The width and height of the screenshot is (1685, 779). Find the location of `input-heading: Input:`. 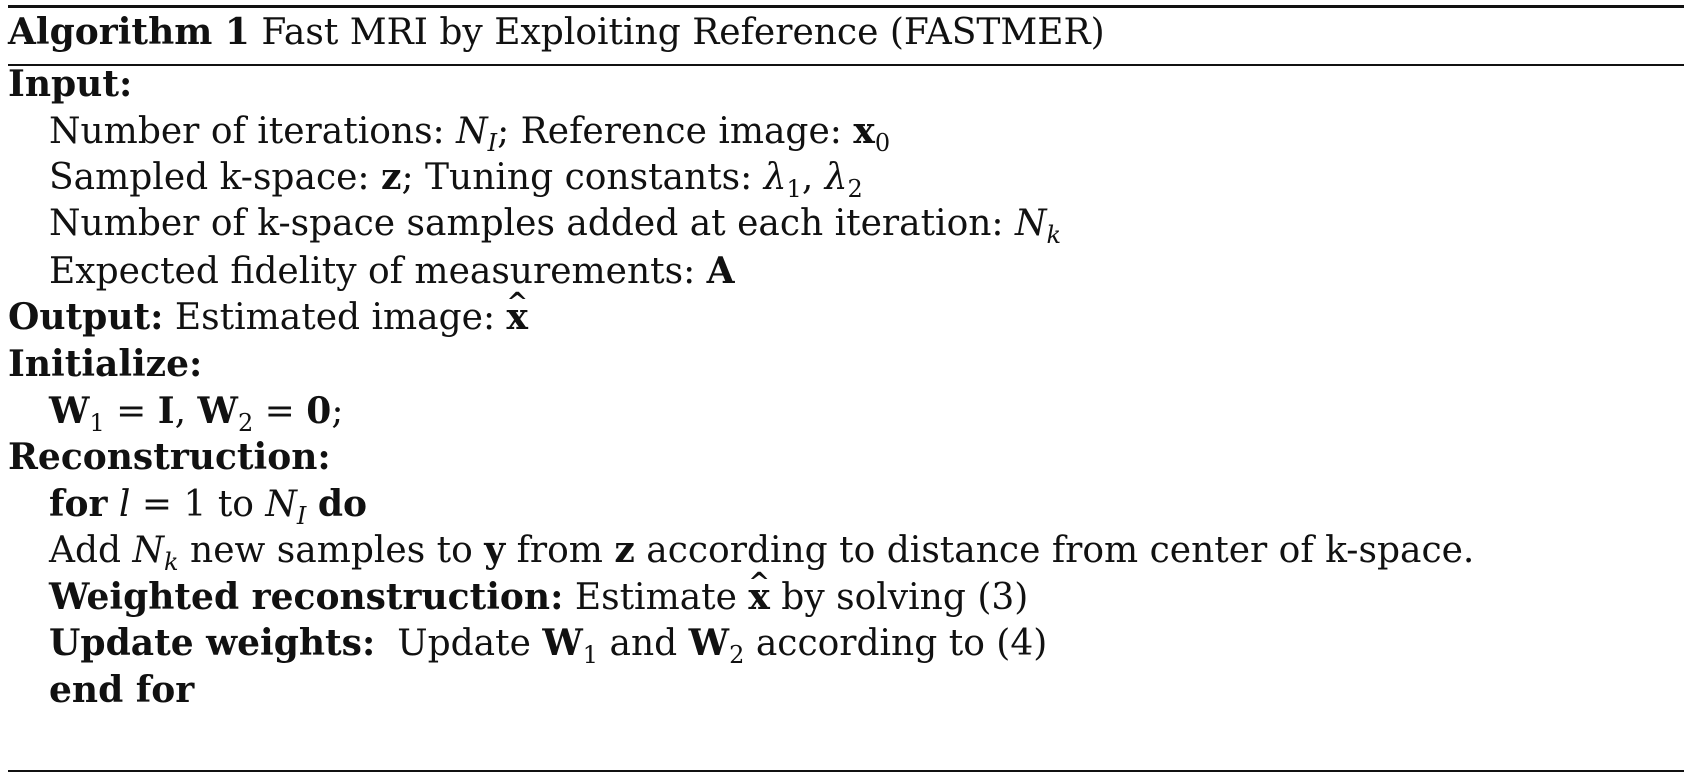

input-heading: Input: is located at coordinates (70, 84).